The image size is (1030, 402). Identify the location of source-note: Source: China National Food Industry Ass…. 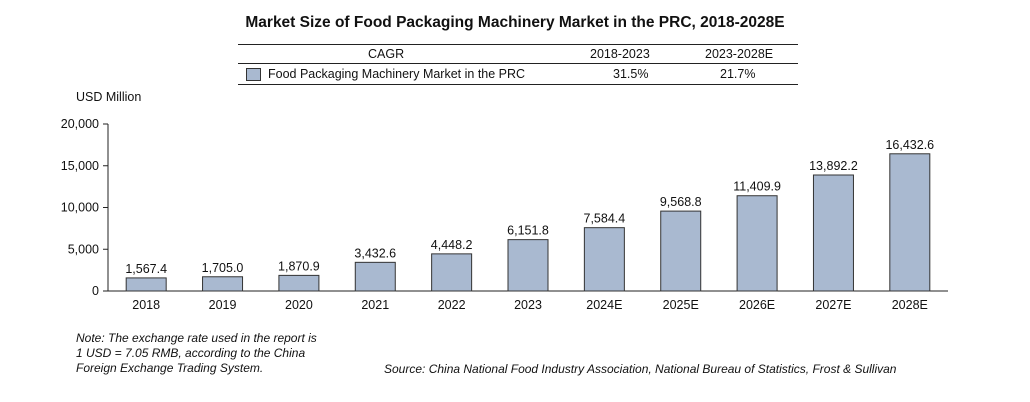
(640, 369).